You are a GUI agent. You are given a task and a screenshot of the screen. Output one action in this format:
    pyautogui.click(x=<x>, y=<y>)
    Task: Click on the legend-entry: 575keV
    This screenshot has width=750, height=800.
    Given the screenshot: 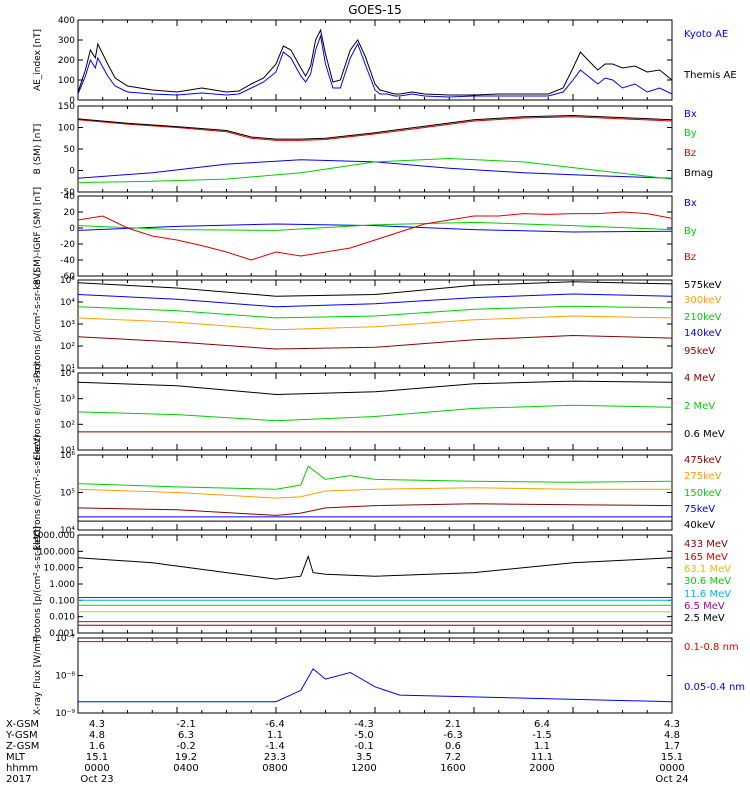 What is the action you would take?
    pyautogui.click(x=703, y=285)
    